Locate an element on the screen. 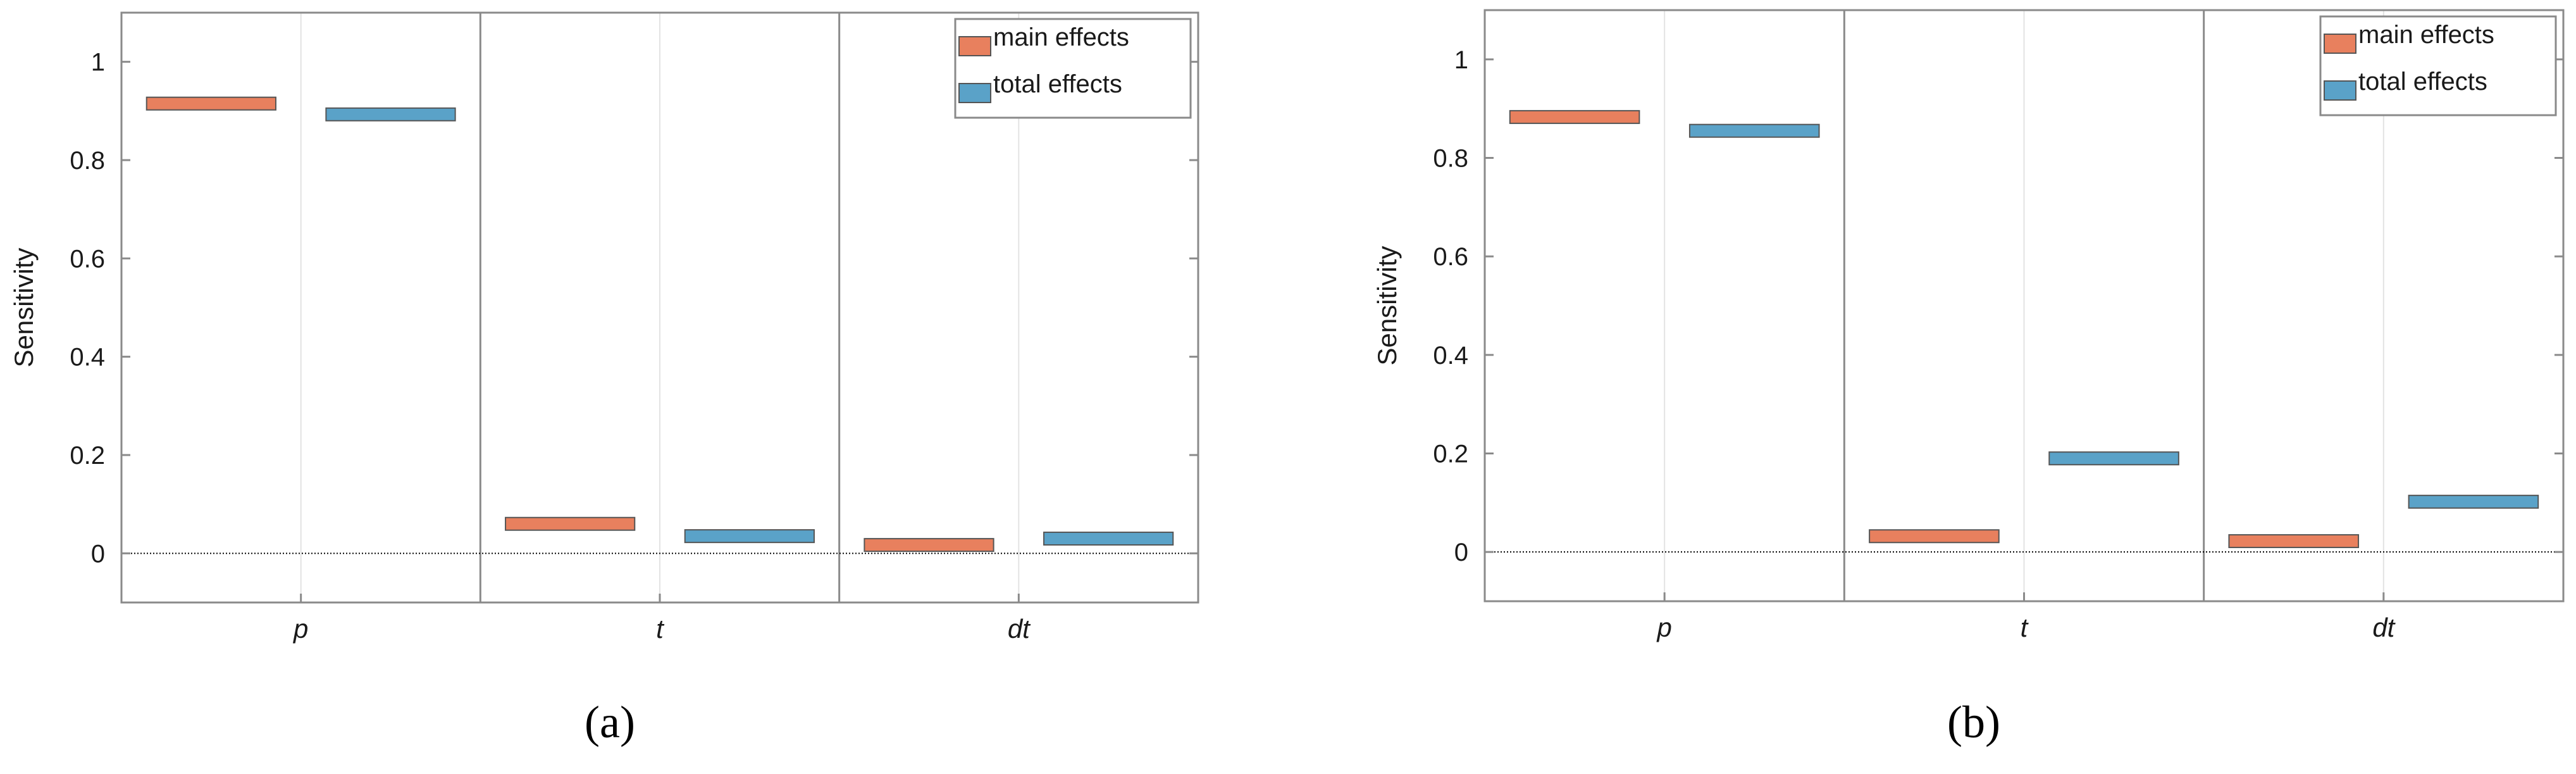 The width and height of the screenshot is (2576, 774). panel-caption-b: (b) is located at coordinates (1974, 722).